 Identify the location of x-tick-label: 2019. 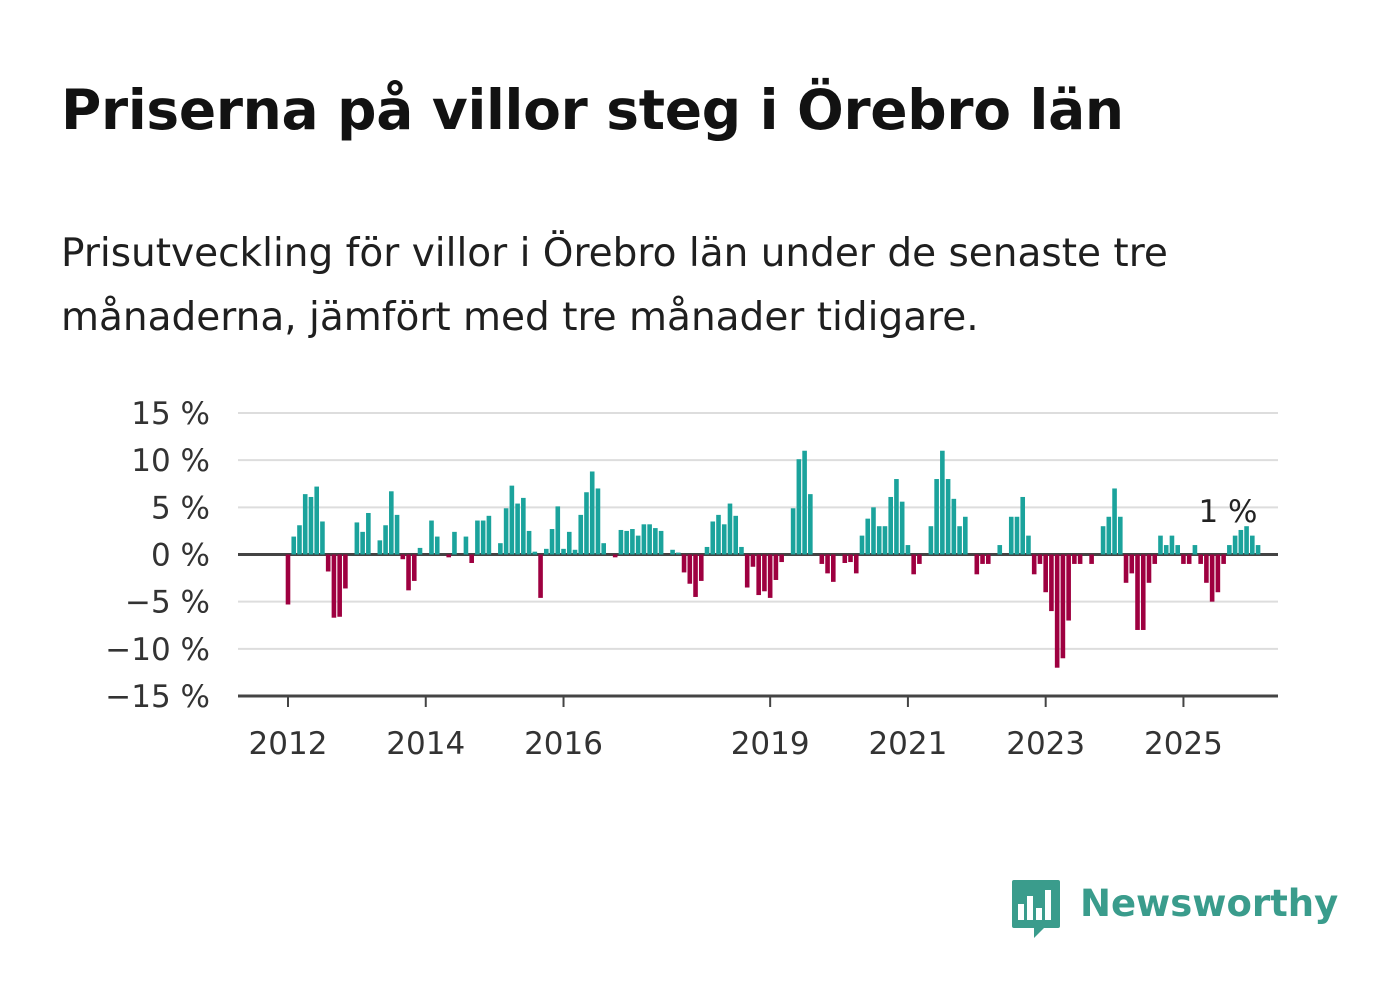
(770, 744).